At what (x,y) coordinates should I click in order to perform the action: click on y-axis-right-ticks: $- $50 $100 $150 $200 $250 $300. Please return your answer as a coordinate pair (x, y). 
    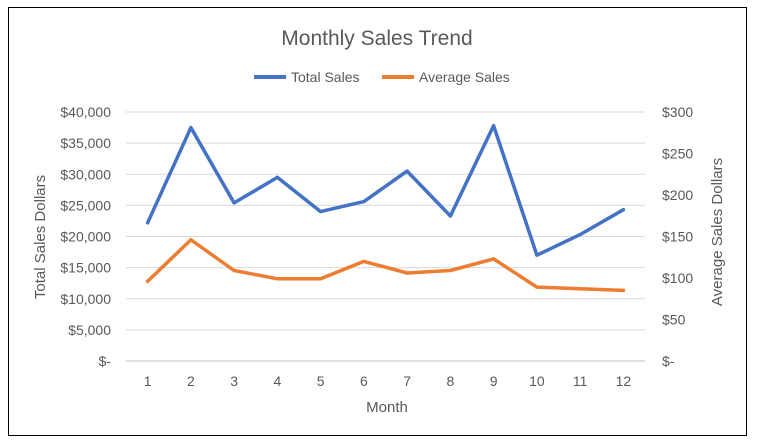
    Looking at the image, I should click on (677, 236).